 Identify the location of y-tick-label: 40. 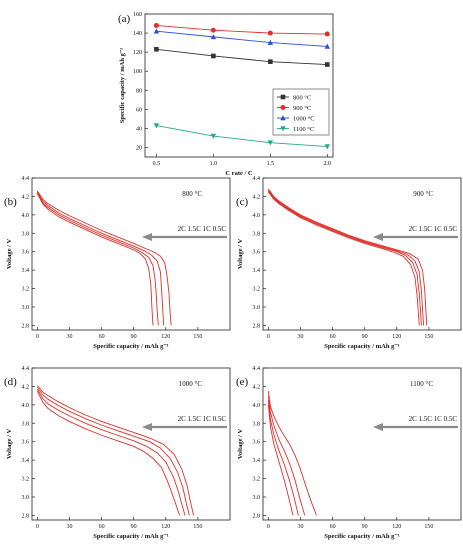
(139, 129).